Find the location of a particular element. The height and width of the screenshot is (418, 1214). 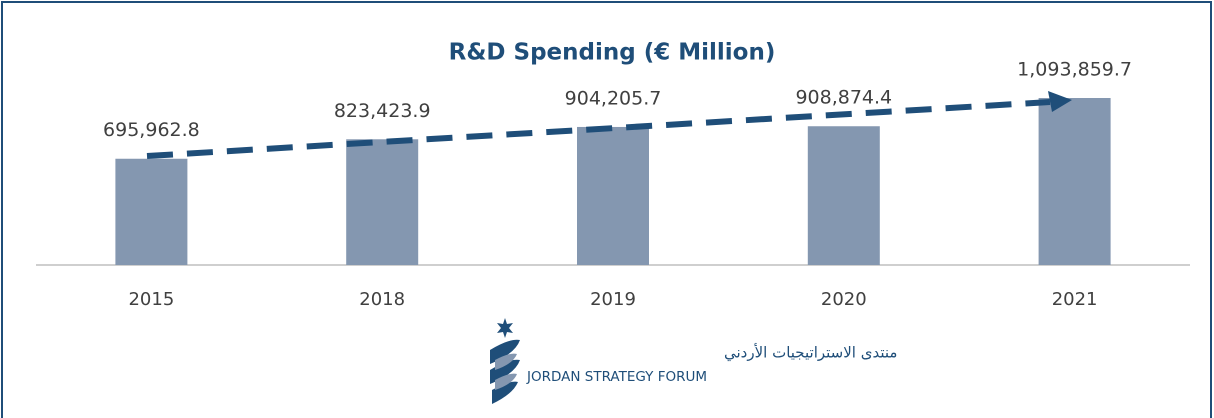

x-tick-label: 2019 is located at coordinates (613, 299).